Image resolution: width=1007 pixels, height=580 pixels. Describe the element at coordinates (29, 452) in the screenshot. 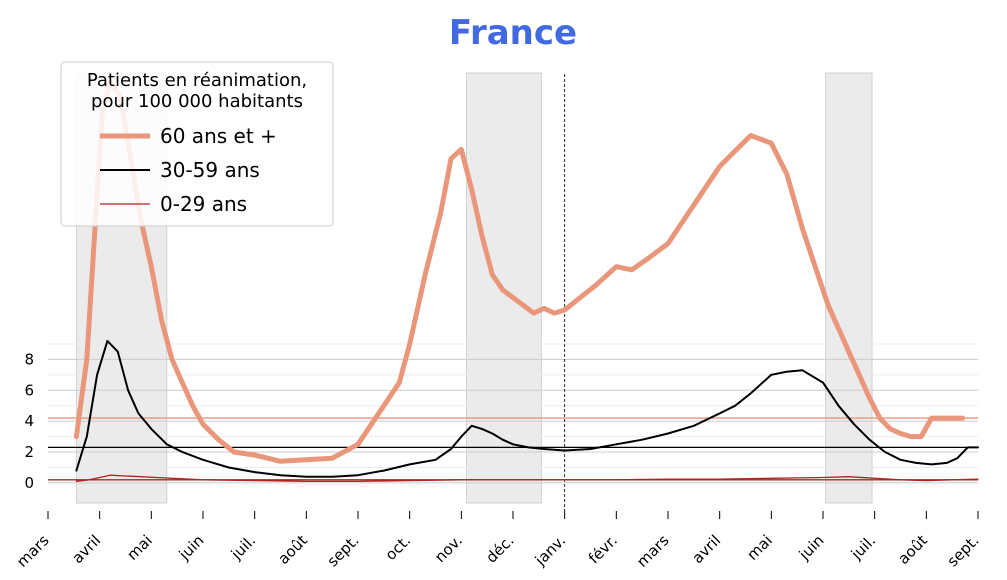

I see `y-tick-label: 2` at that location.